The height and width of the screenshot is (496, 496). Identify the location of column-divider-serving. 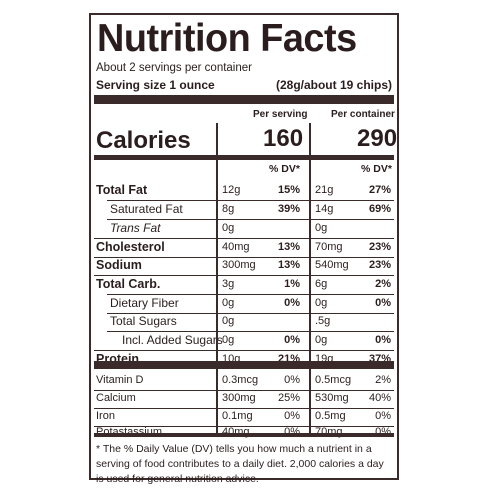
(217, 278).